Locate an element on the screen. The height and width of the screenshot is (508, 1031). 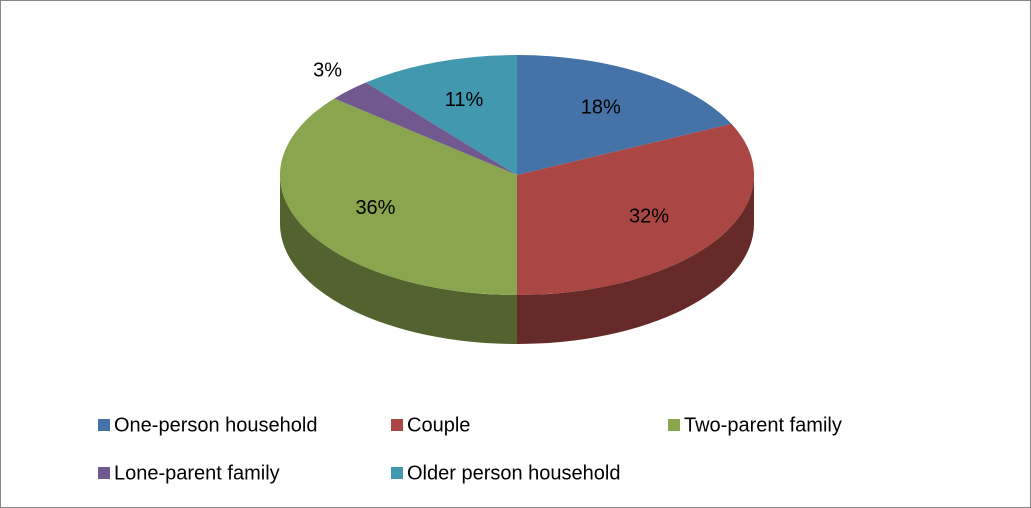
legend-label: Lone-parent family is located at coordinates (197, 473).